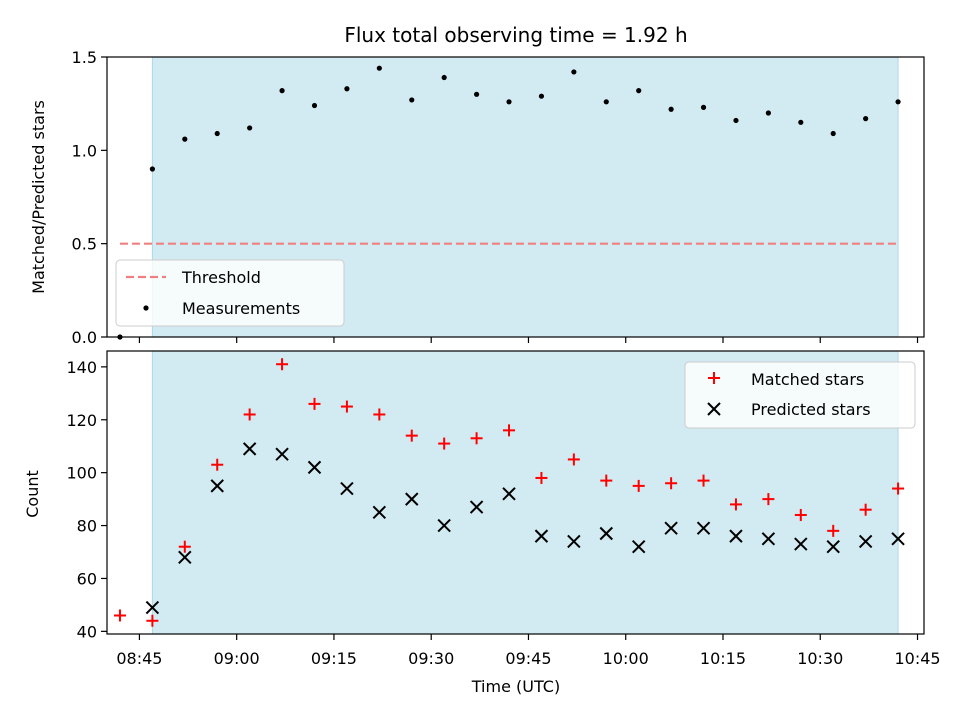 This screenshot has height=720, width=960. Describe the element at coordinates (84, 57) in the screenshot. I see `top-y-tick-label: 1.5` at that location.